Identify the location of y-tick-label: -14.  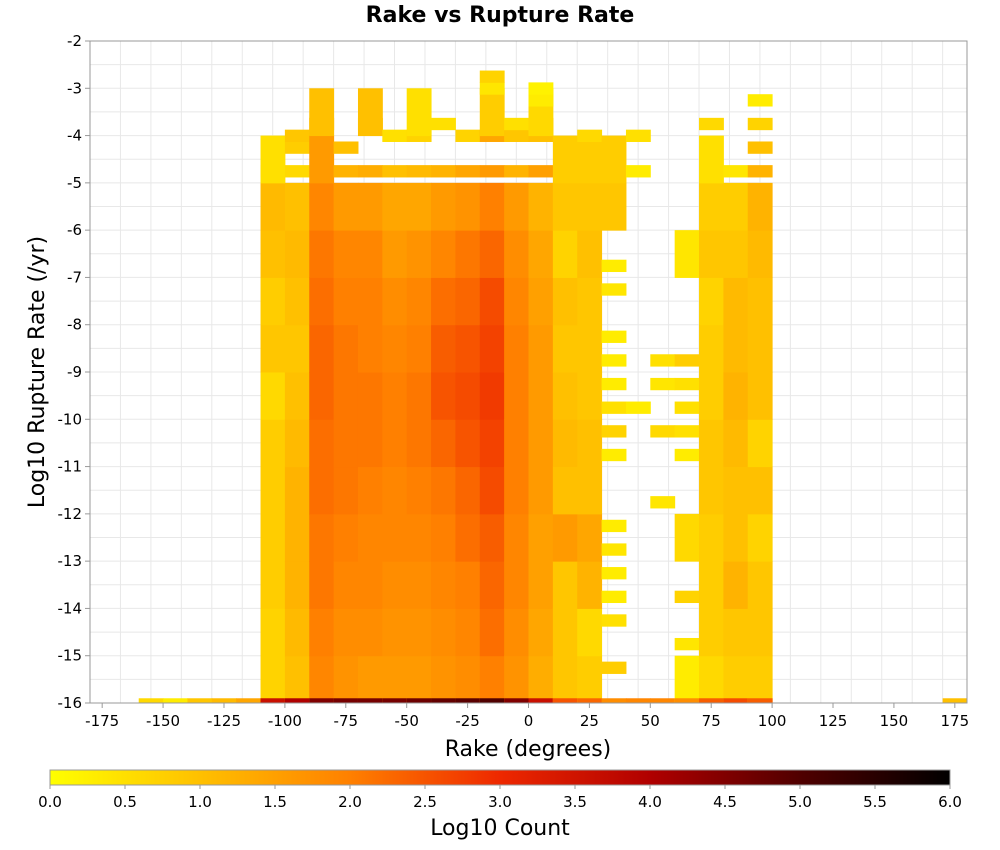
(70, 608).